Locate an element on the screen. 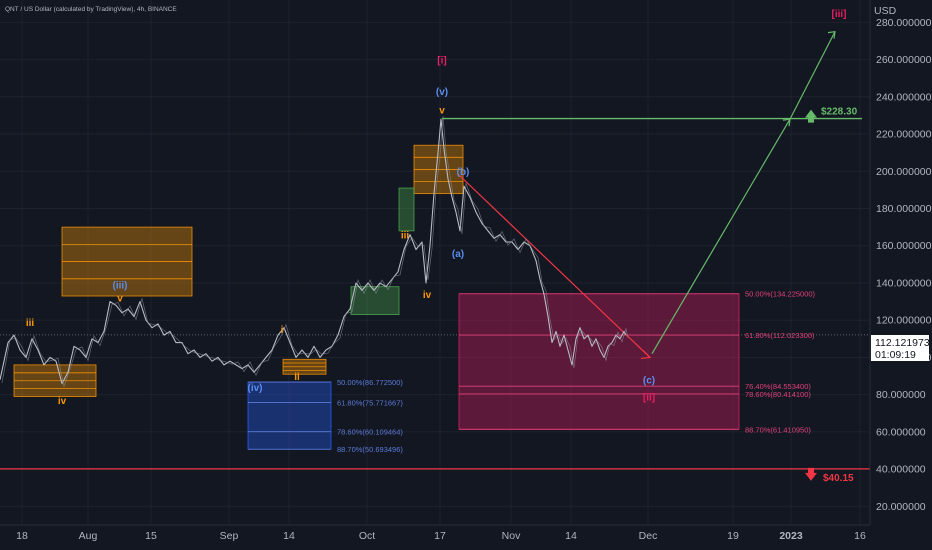 The width and height of the screenshot is (932, 550). x-tick-label: Aug is located at coordinates (88, 536).